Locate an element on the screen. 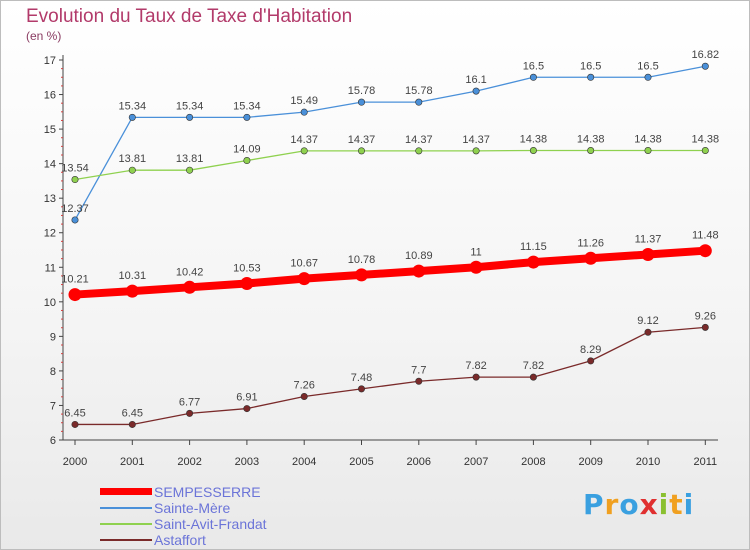  y-tick-label: 8 is located at coordinates (53, 372).